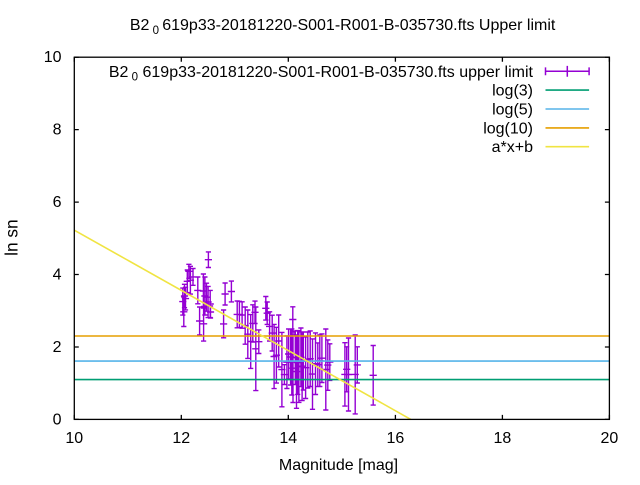 This screenshot has height=485, width=640. I want to click on svg-text: log(5), so click(512, 110).